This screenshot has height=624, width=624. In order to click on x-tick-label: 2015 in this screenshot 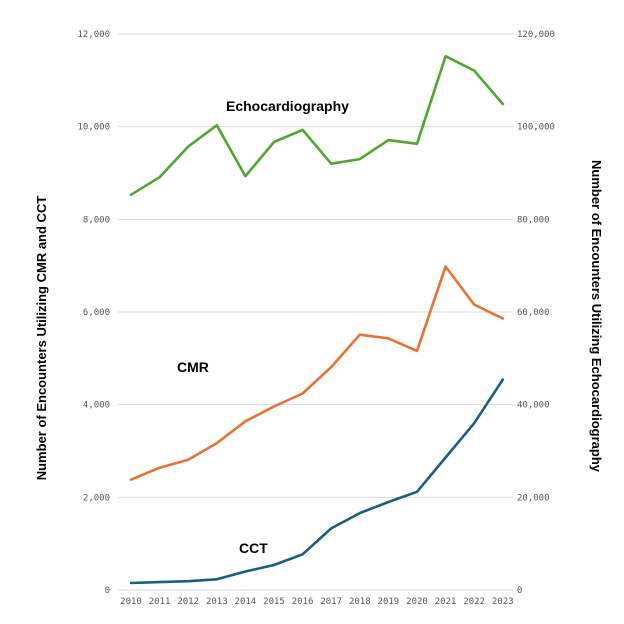, I will do `click(274, 602)`.